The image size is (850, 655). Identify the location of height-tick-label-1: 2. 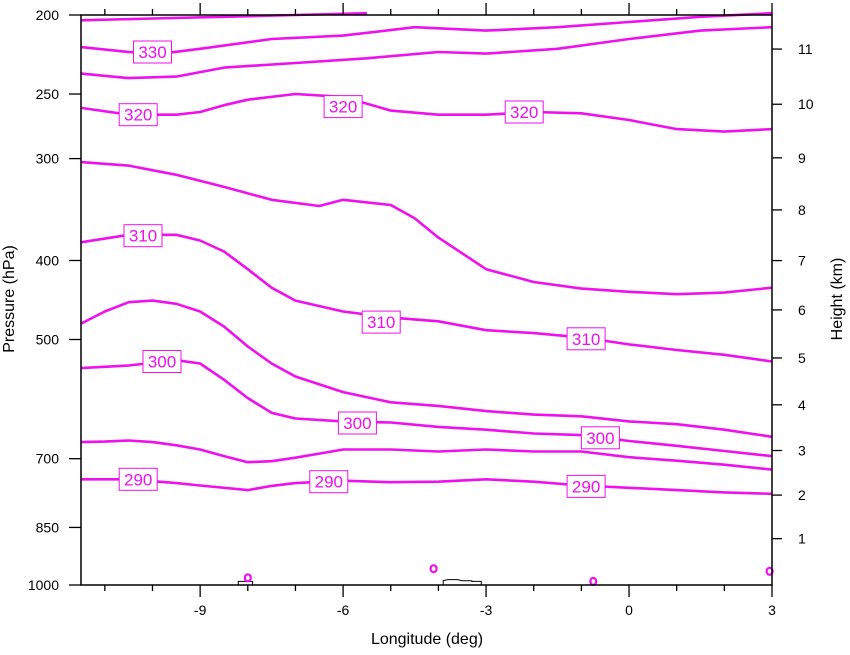
(802, 495).